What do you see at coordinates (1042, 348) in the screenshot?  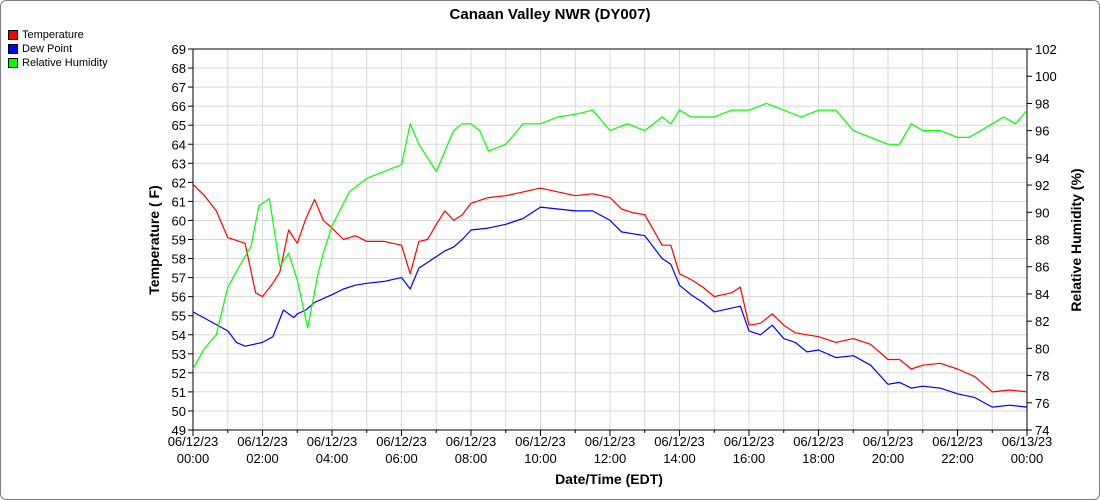 I see `y-right-tick-label: 80` at bounding box center [1042, 348].